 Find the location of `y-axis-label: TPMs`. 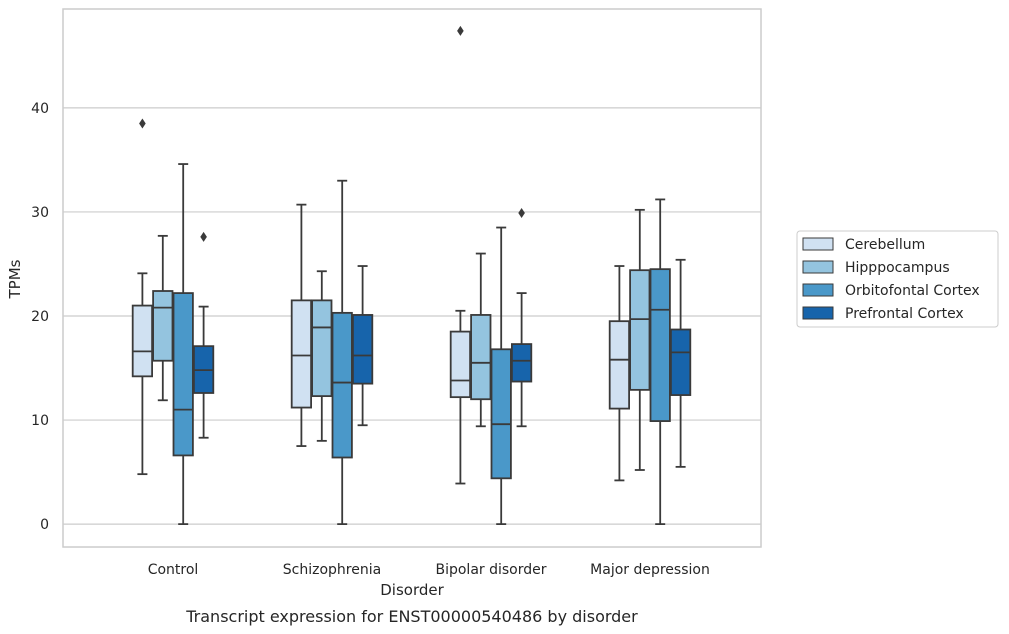

y-axis-label: TPMs is located at coordinates (15, 279).